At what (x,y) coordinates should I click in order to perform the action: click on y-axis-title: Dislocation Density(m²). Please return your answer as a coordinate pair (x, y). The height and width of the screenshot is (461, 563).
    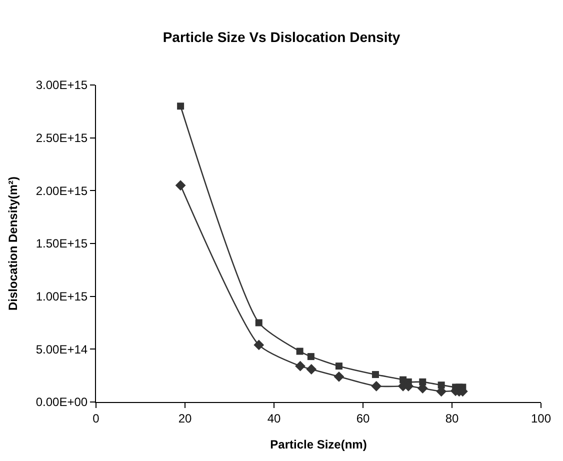
    Looking at the image, I should click on (13, 243).